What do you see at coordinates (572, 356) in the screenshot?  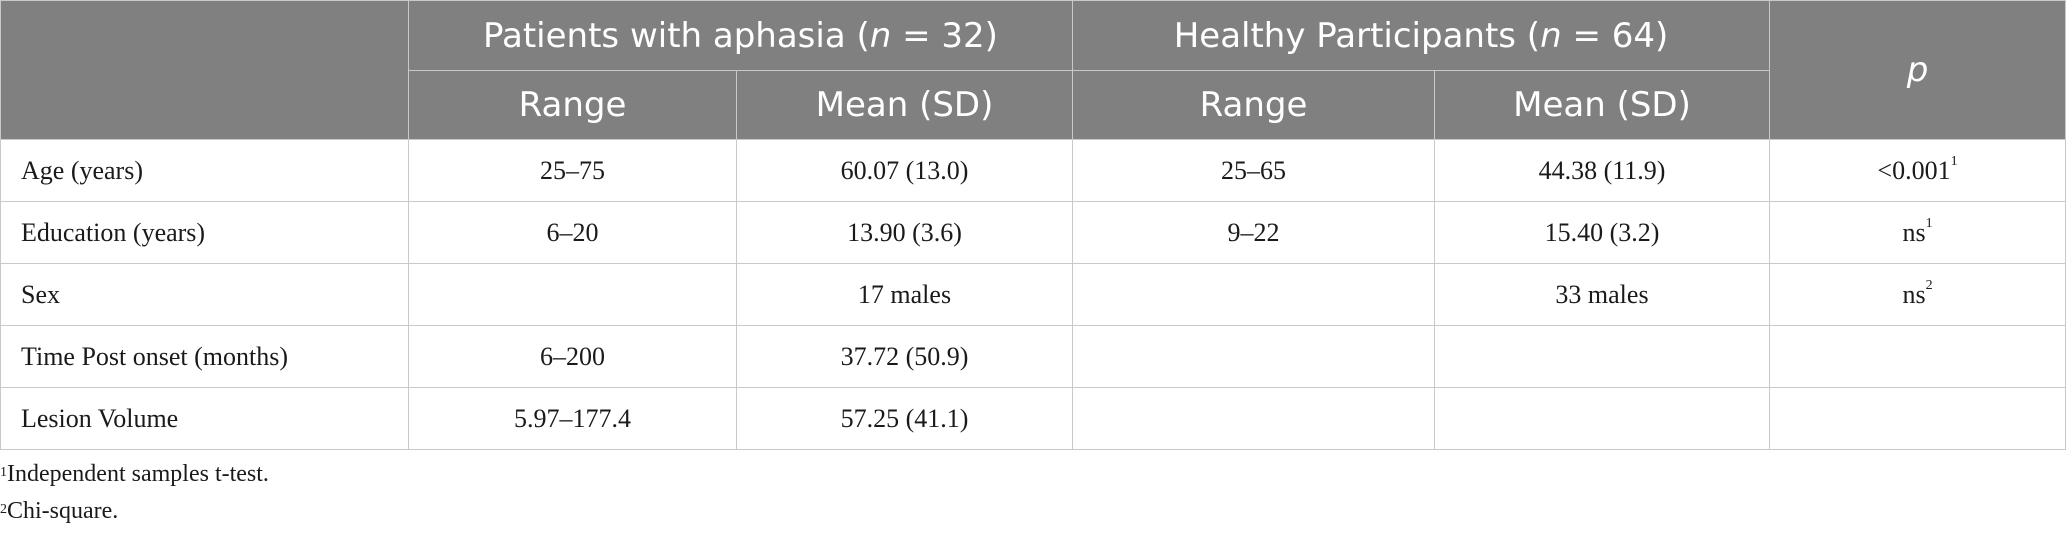 I see `aphasia-range-cell: 6–200` at bounding box center [572, 356].